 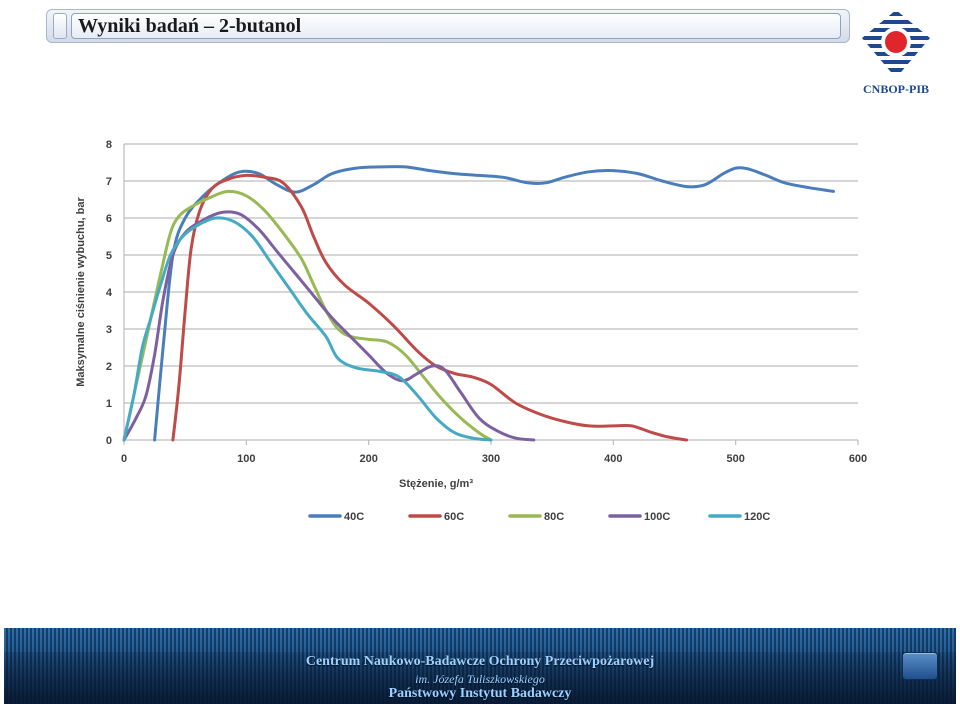 I want to click on y-tick-label: 0, so click(x=109, y=441).